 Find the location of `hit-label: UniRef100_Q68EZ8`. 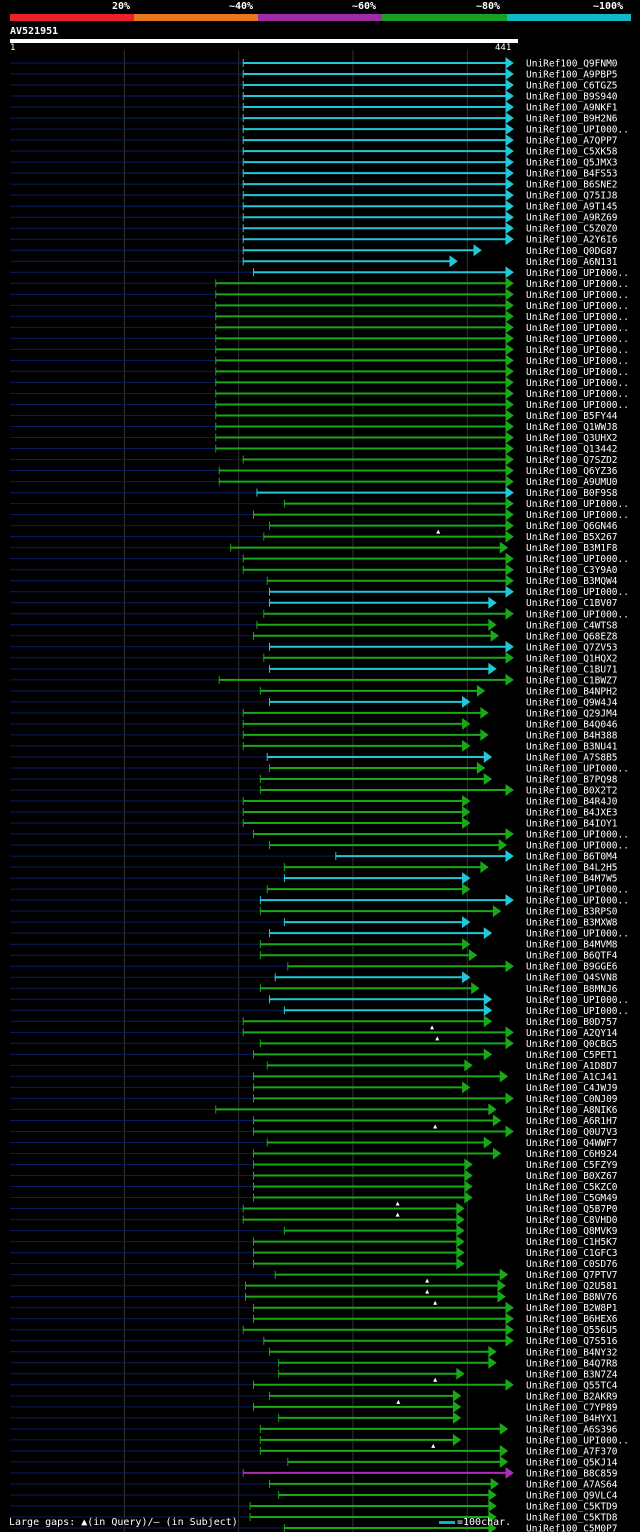

hit-label: UniRef100_Q68EZ8 is located at coordinates (572, 636).